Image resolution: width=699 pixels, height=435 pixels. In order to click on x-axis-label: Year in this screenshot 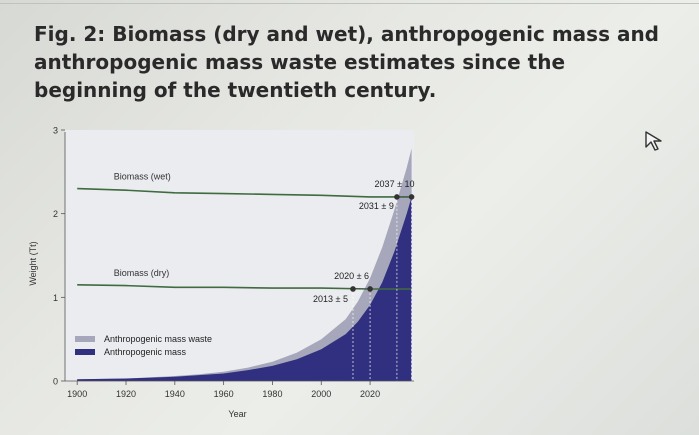, I will do `click(237, 414)`.